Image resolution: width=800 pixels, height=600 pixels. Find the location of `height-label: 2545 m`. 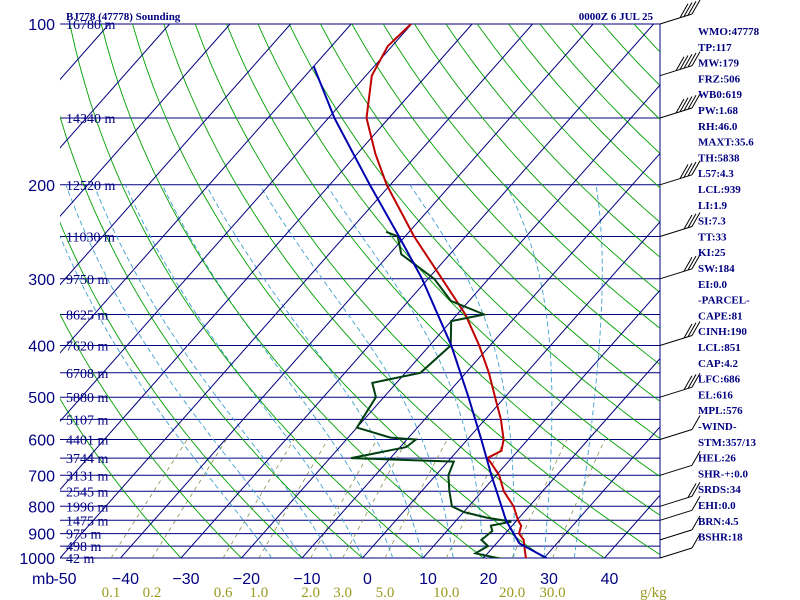

height-label: 2545 m is located at coordinates (87, 492).